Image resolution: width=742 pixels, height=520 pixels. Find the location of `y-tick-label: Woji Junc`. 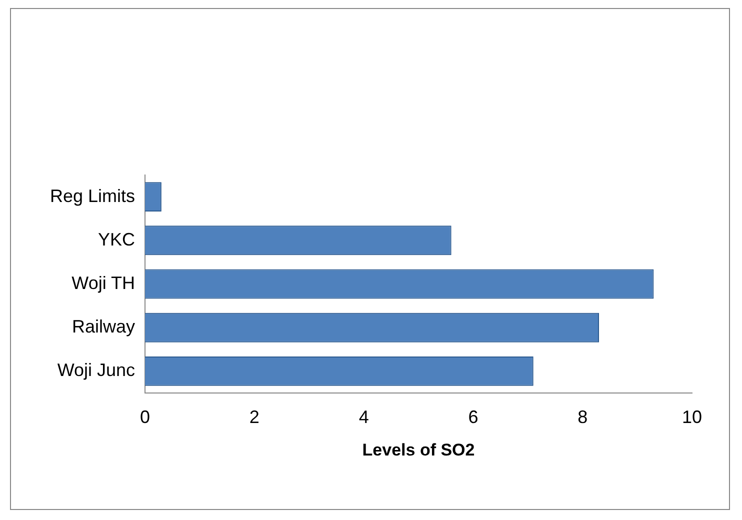

y-tick-label: Woji Junc is located at coordinates (96, 370).